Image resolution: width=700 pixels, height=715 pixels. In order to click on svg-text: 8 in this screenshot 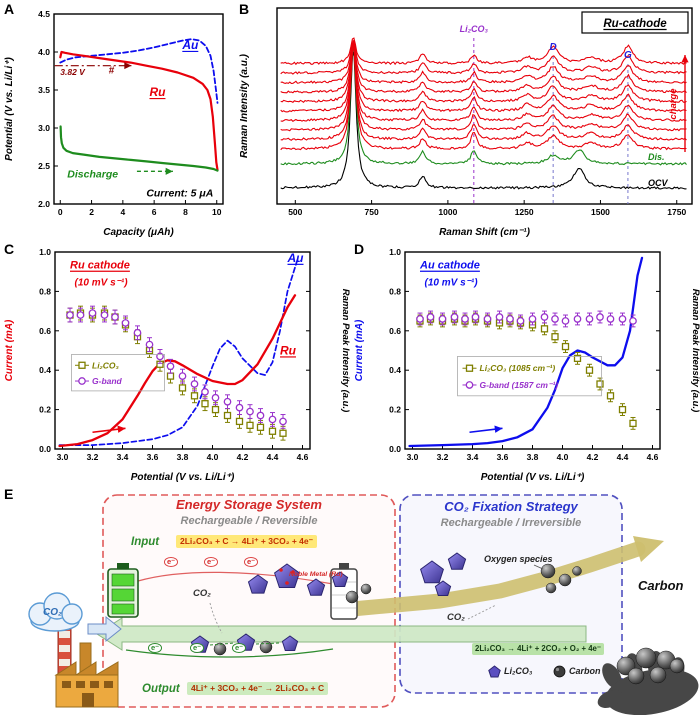, I will do `click(185, 212)`.